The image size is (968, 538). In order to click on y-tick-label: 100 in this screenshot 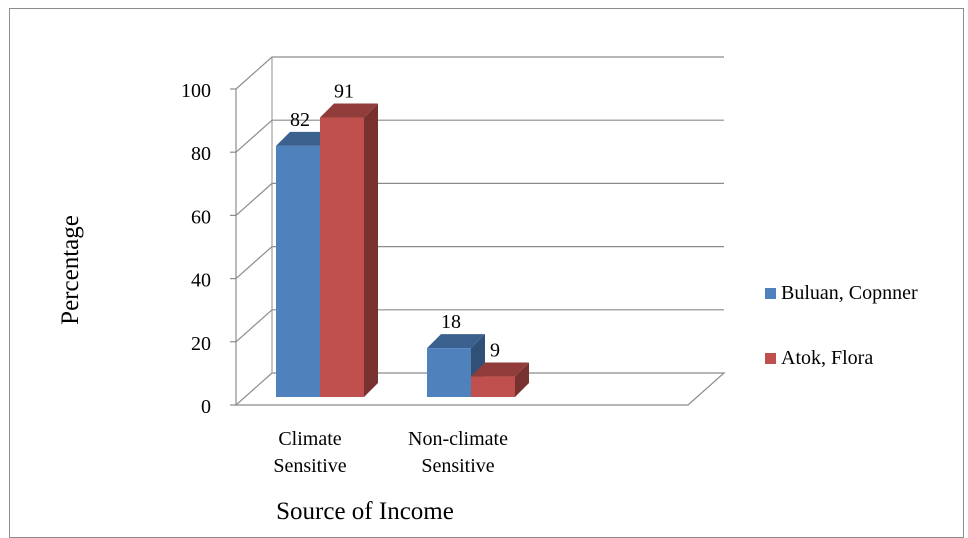, I will do `click(196, 91)`.